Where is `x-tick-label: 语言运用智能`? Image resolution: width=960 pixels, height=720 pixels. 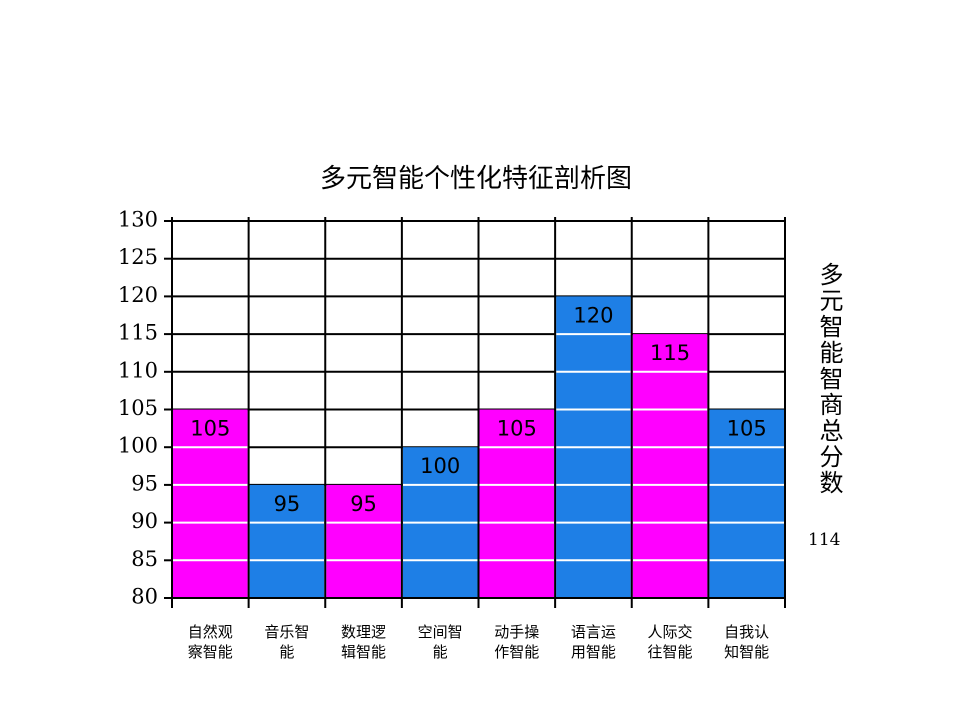 x-tick-label: 语言运用智能 is located at coordinates (593, 642).